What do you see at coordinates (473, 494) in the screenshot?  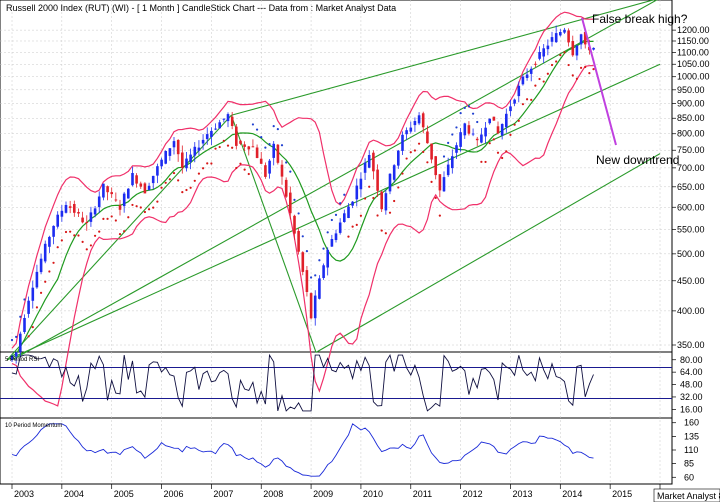 I see `year-label: 2012` at bounding box center [473, 494].